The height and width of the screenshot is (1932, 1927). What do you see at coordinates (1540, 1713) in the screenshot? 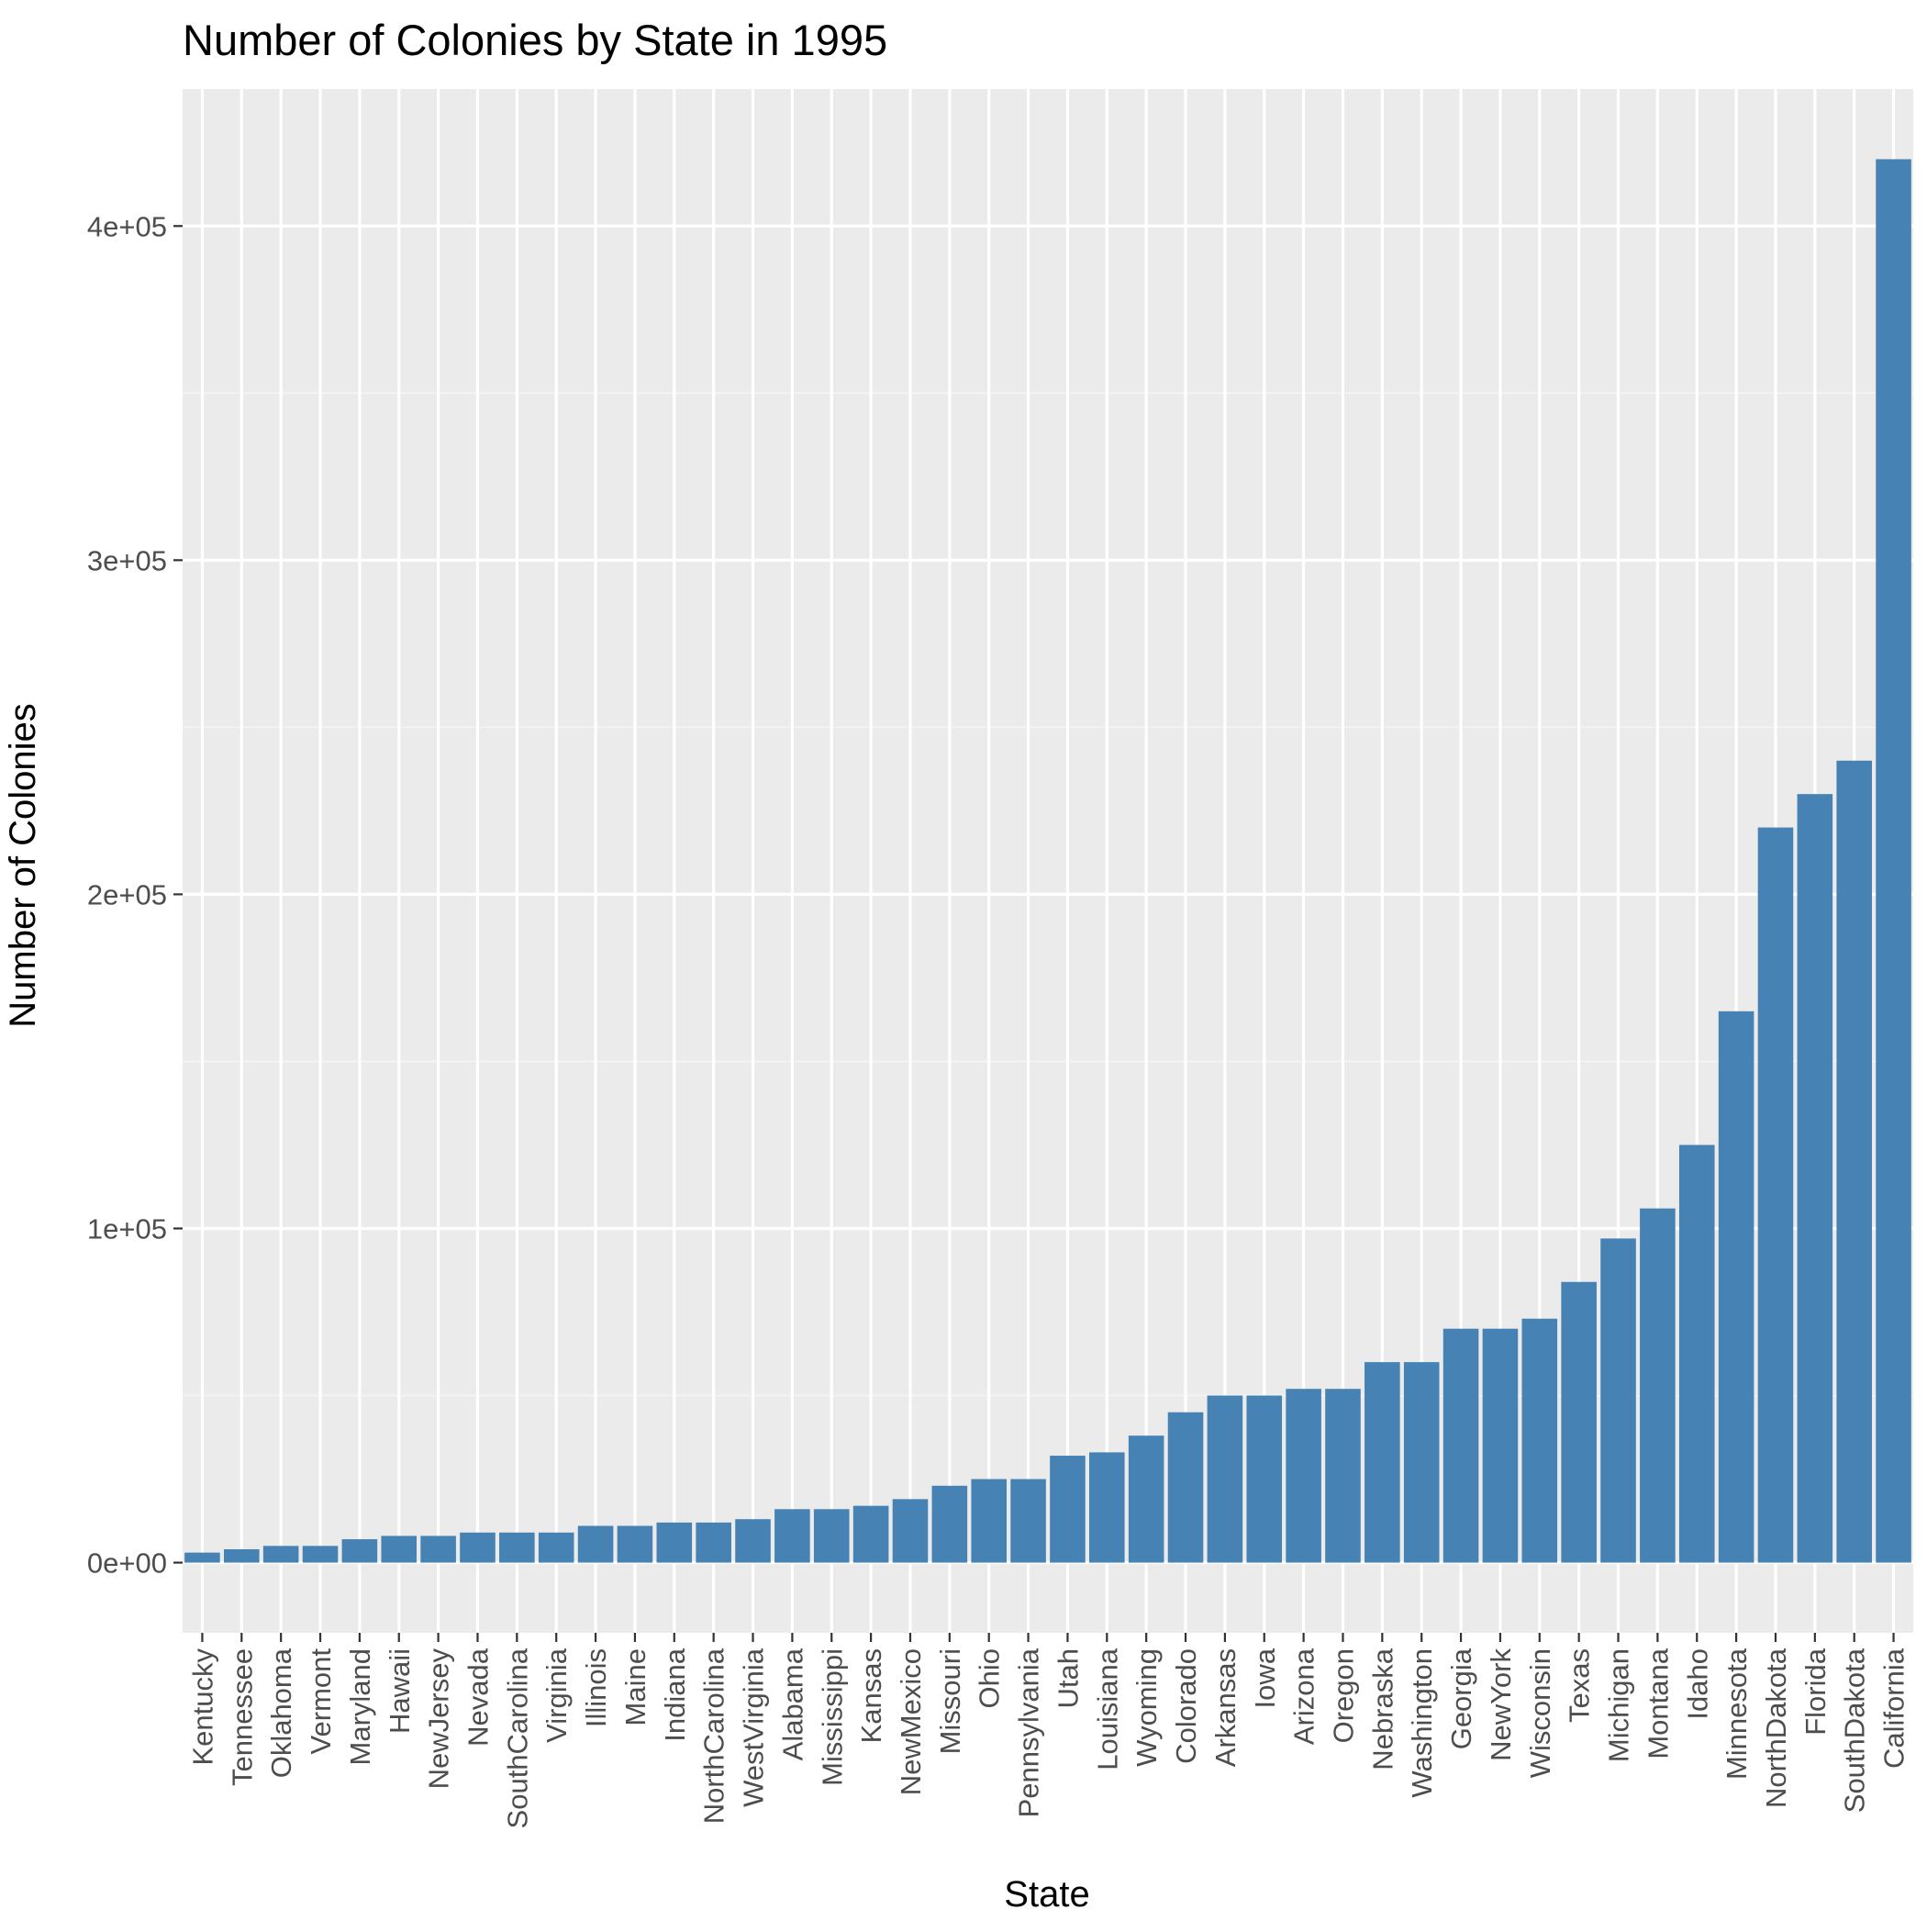
I see `x-tick-label: Wisconsin` at bounding box center [1540, 1713].